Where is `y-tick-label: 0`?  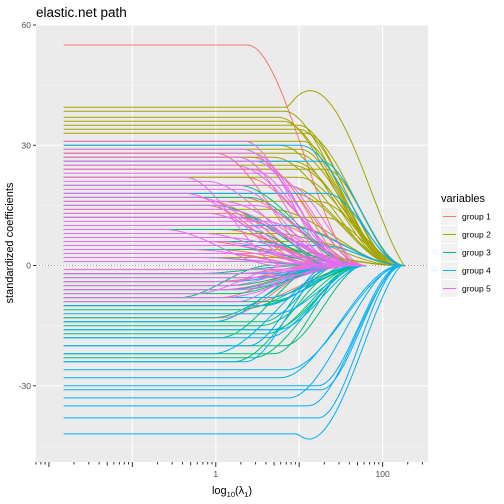
y-tick-label: 0 is located at coordinates (28, 266).